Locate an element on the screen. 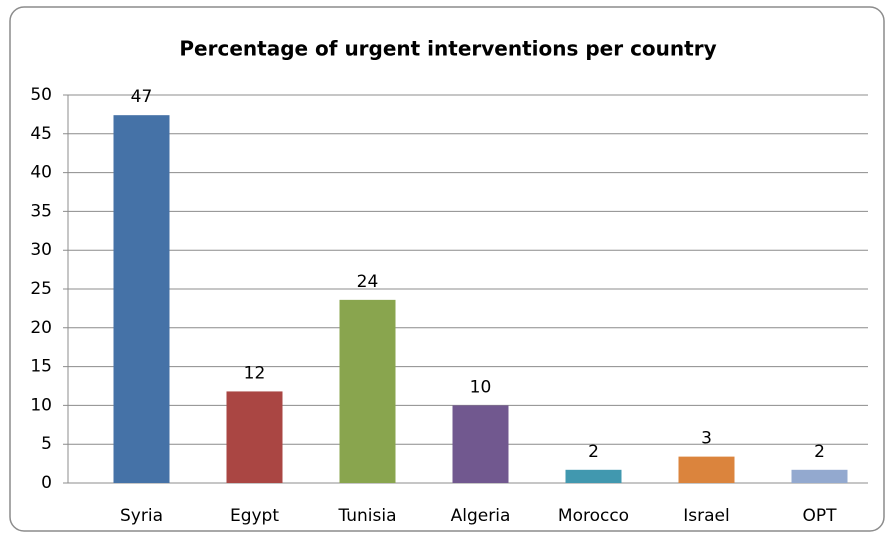  y-tick-label: 15 is located at coordinates (41, 367).